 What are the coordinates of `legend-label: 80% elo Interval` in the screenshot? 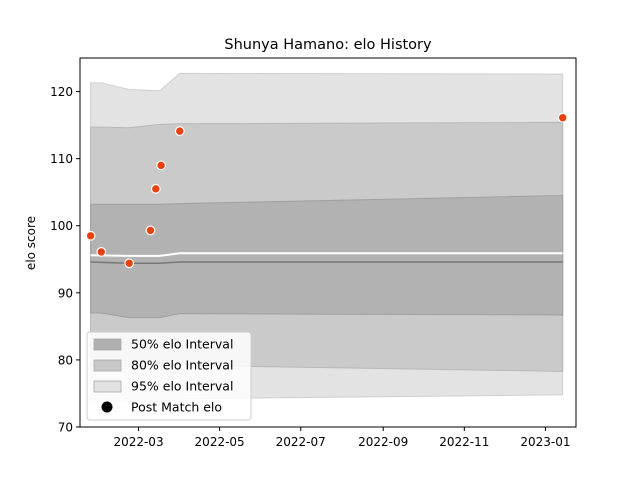 It's located at (182, 365).